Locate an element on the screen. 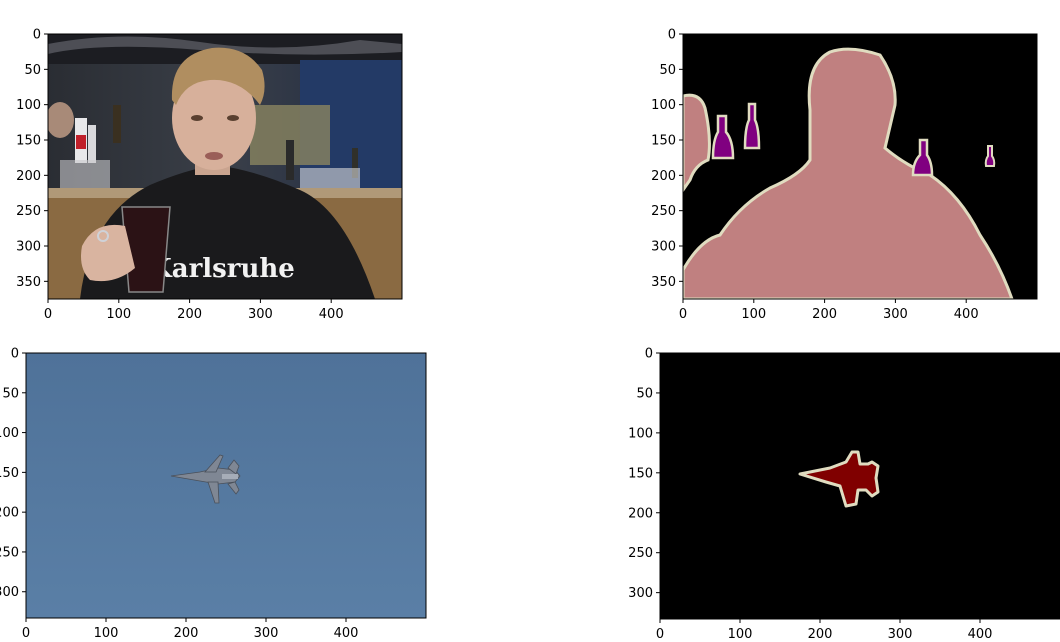 Image resolution: width=1060 pixels, height=642 pixels. photo-person-image: Karlsruhe is located at coordinates (225, 166).